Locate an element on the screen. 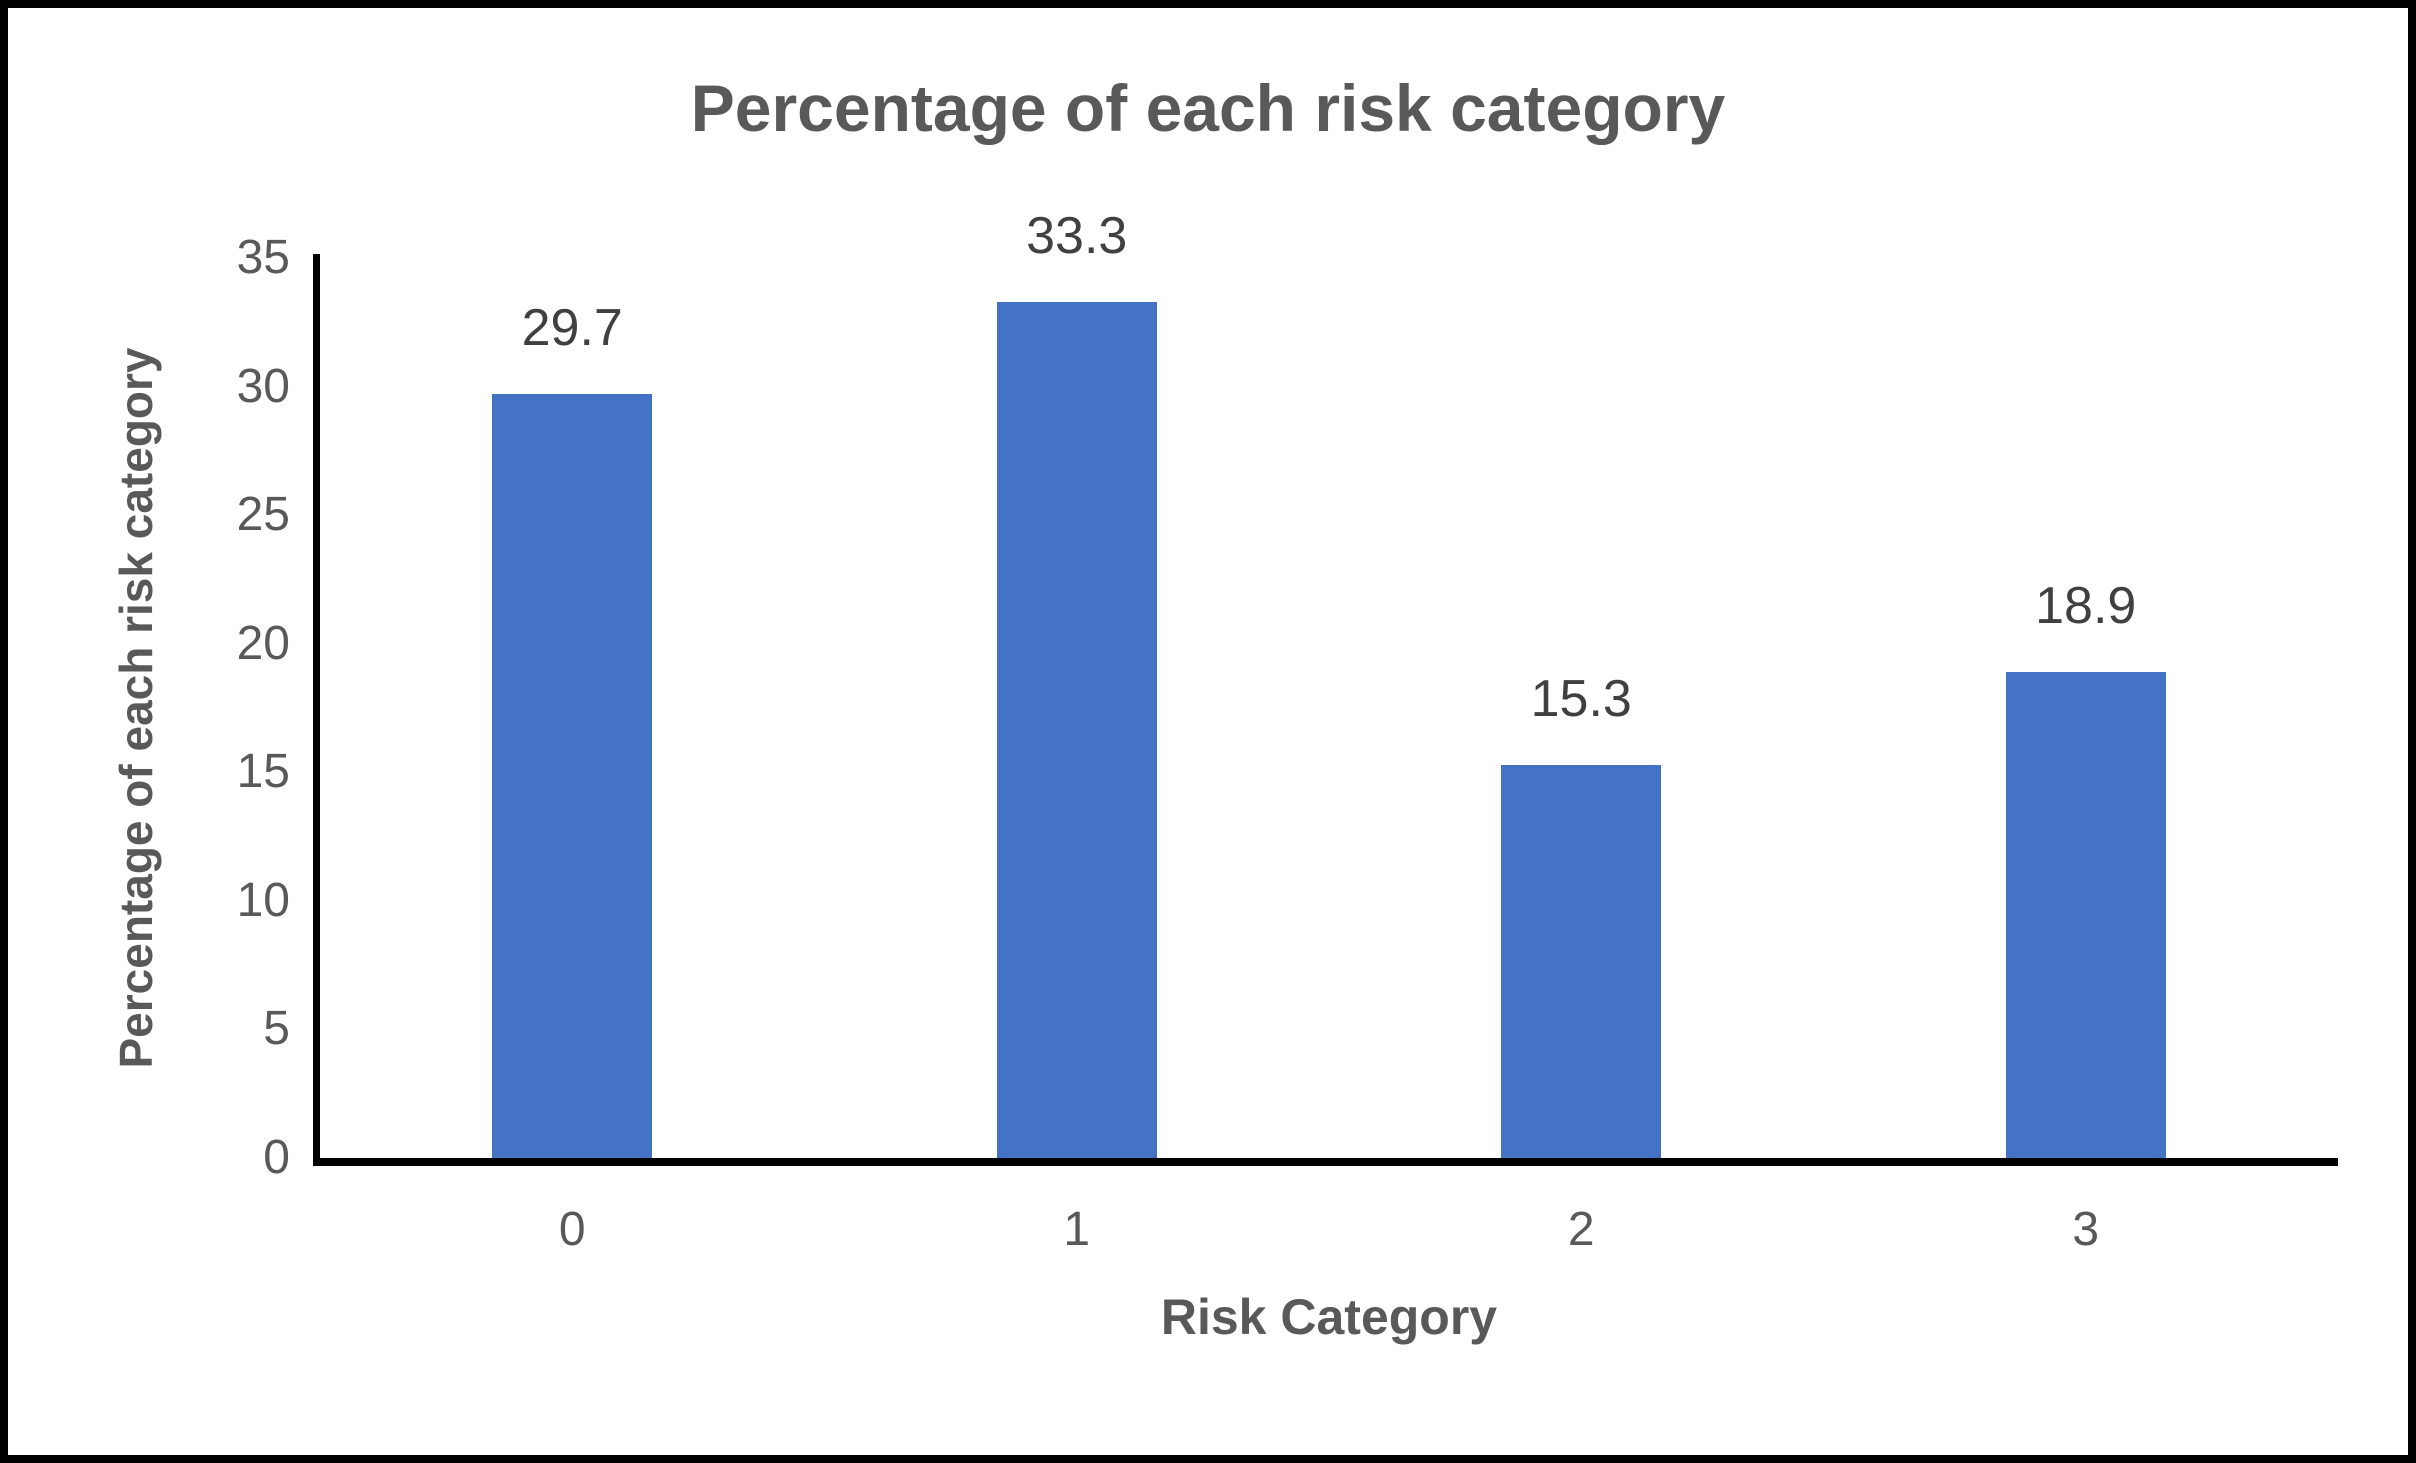 The width and height of the screenshot is (2416, 1463). y-tick-label: 15 is located at coordinates (263, 772).